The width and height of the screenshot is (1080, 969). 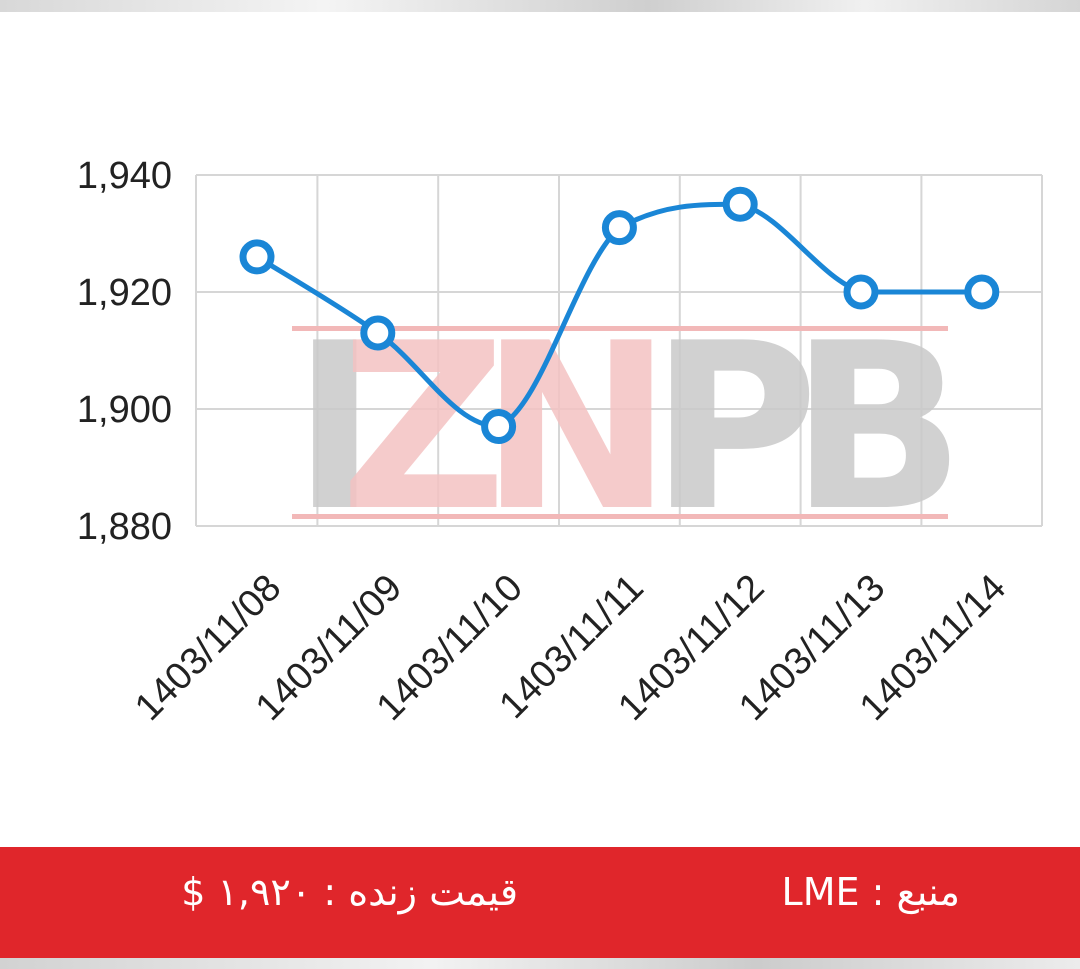 I want to click on watermark-rule-top, so click(x=620, y=328).